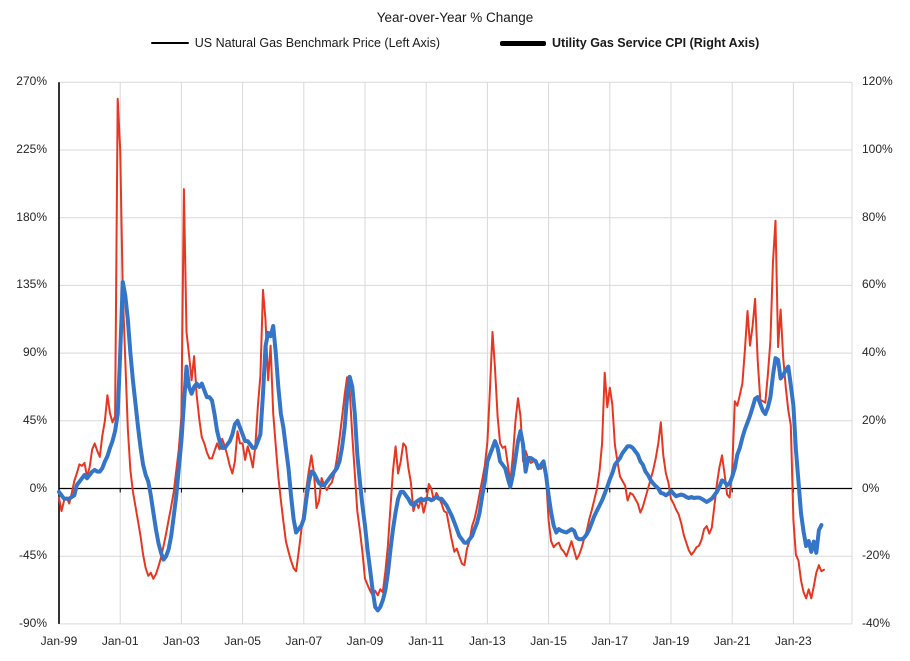  I want to click on x-axis-tick-label: Jan-01, so click(120, 640).